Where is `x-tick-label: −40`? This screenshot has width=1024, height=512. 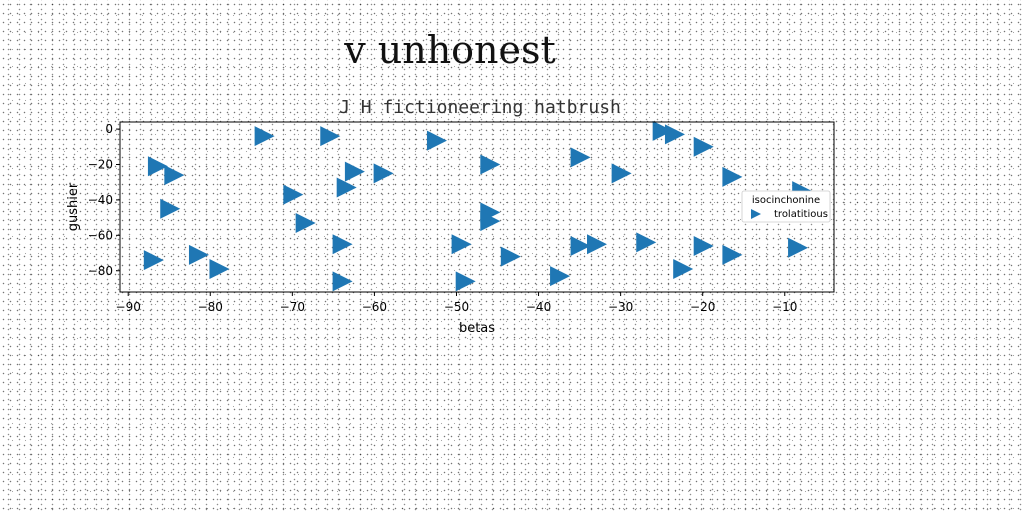
x-tick-label: −40 is located at coordinates (538, 307).